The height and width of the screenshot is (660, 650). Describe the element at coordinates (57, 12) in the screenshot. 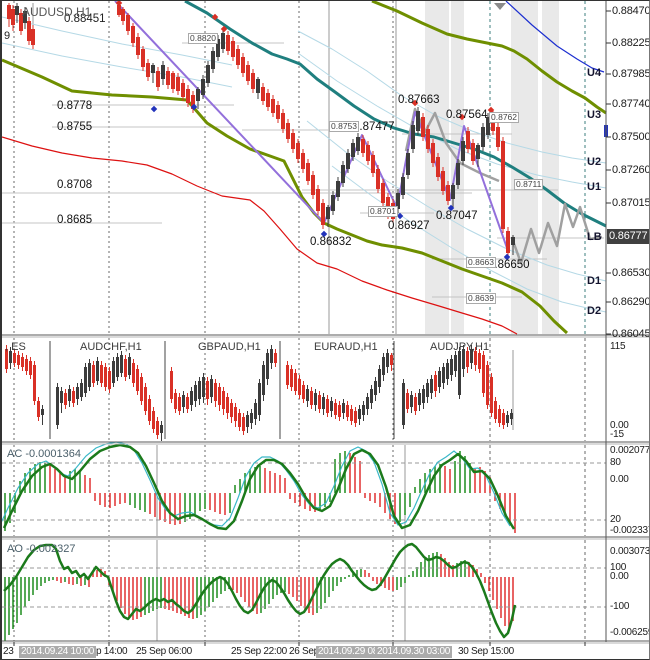

I see `chart-symbol-title: AUDUSD,H1` at that location.